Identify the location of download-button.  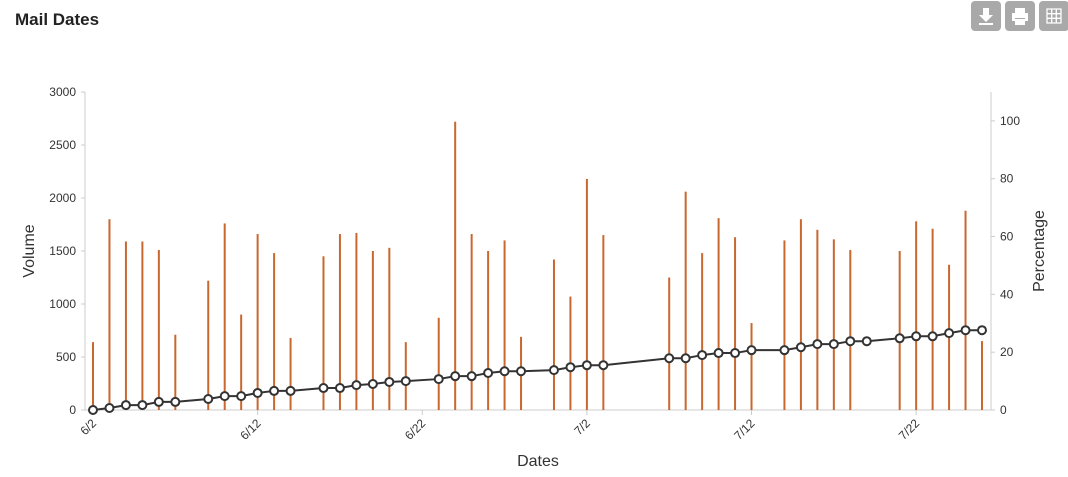
(986, 16).